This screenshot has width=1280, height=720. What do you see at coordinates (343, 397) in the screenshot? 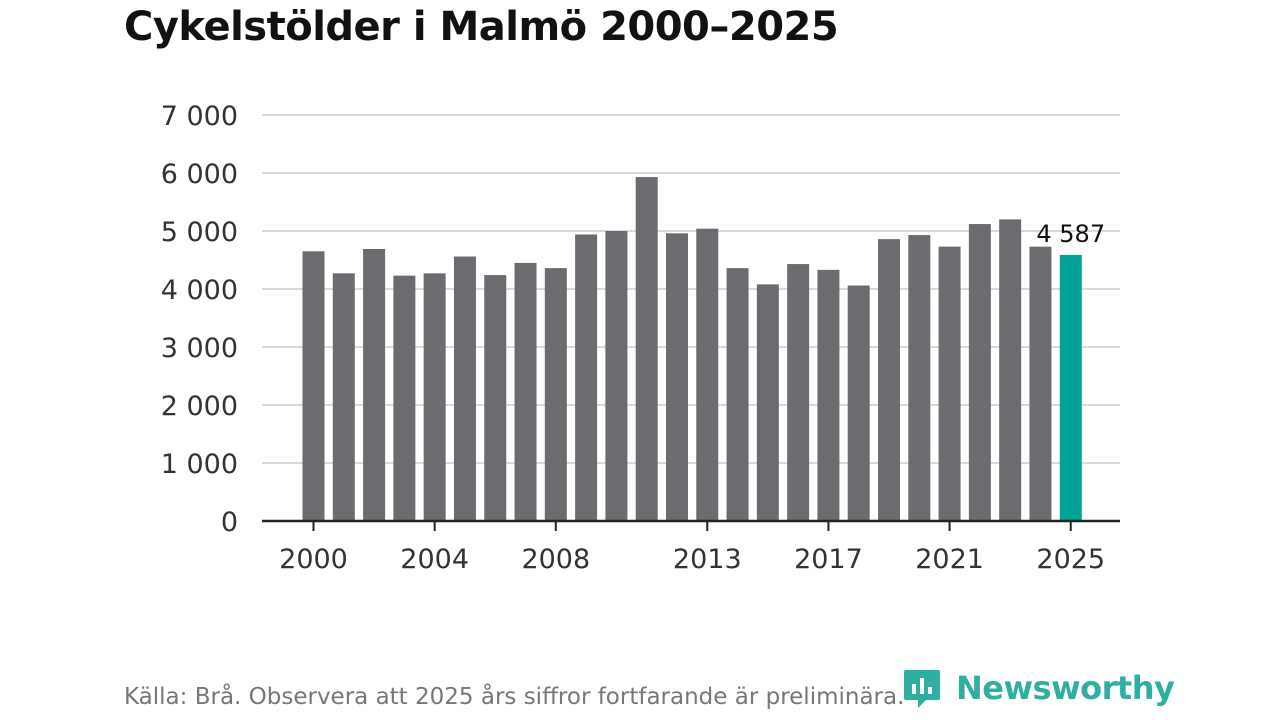
I see `bar-2001` at bounding box center [343, 397].